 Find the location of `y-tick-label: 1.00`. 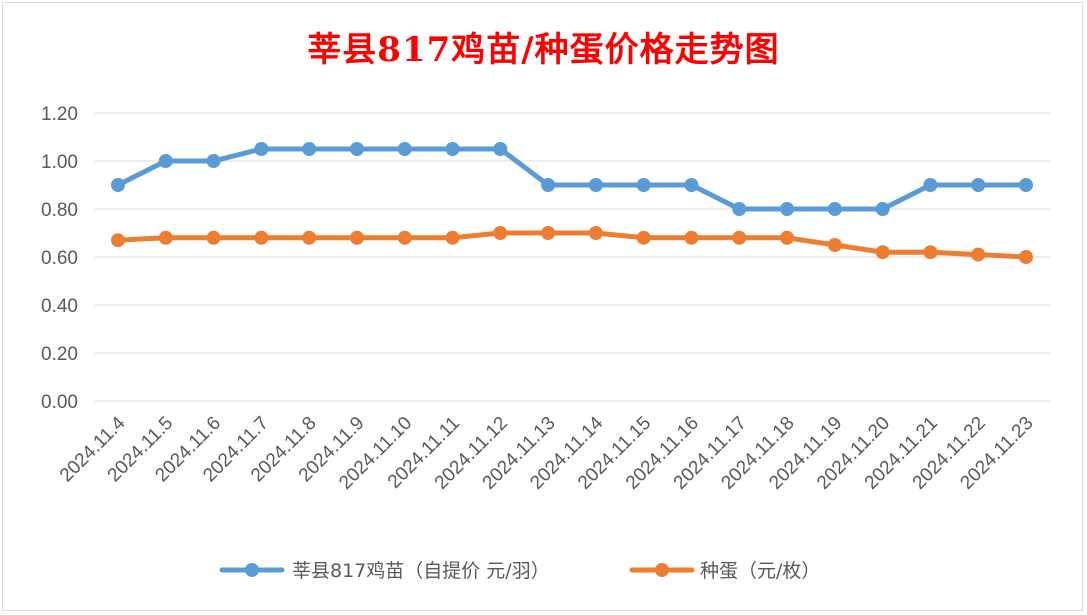

y-tick-label: 1.00 is located at coordinates (59, 162).